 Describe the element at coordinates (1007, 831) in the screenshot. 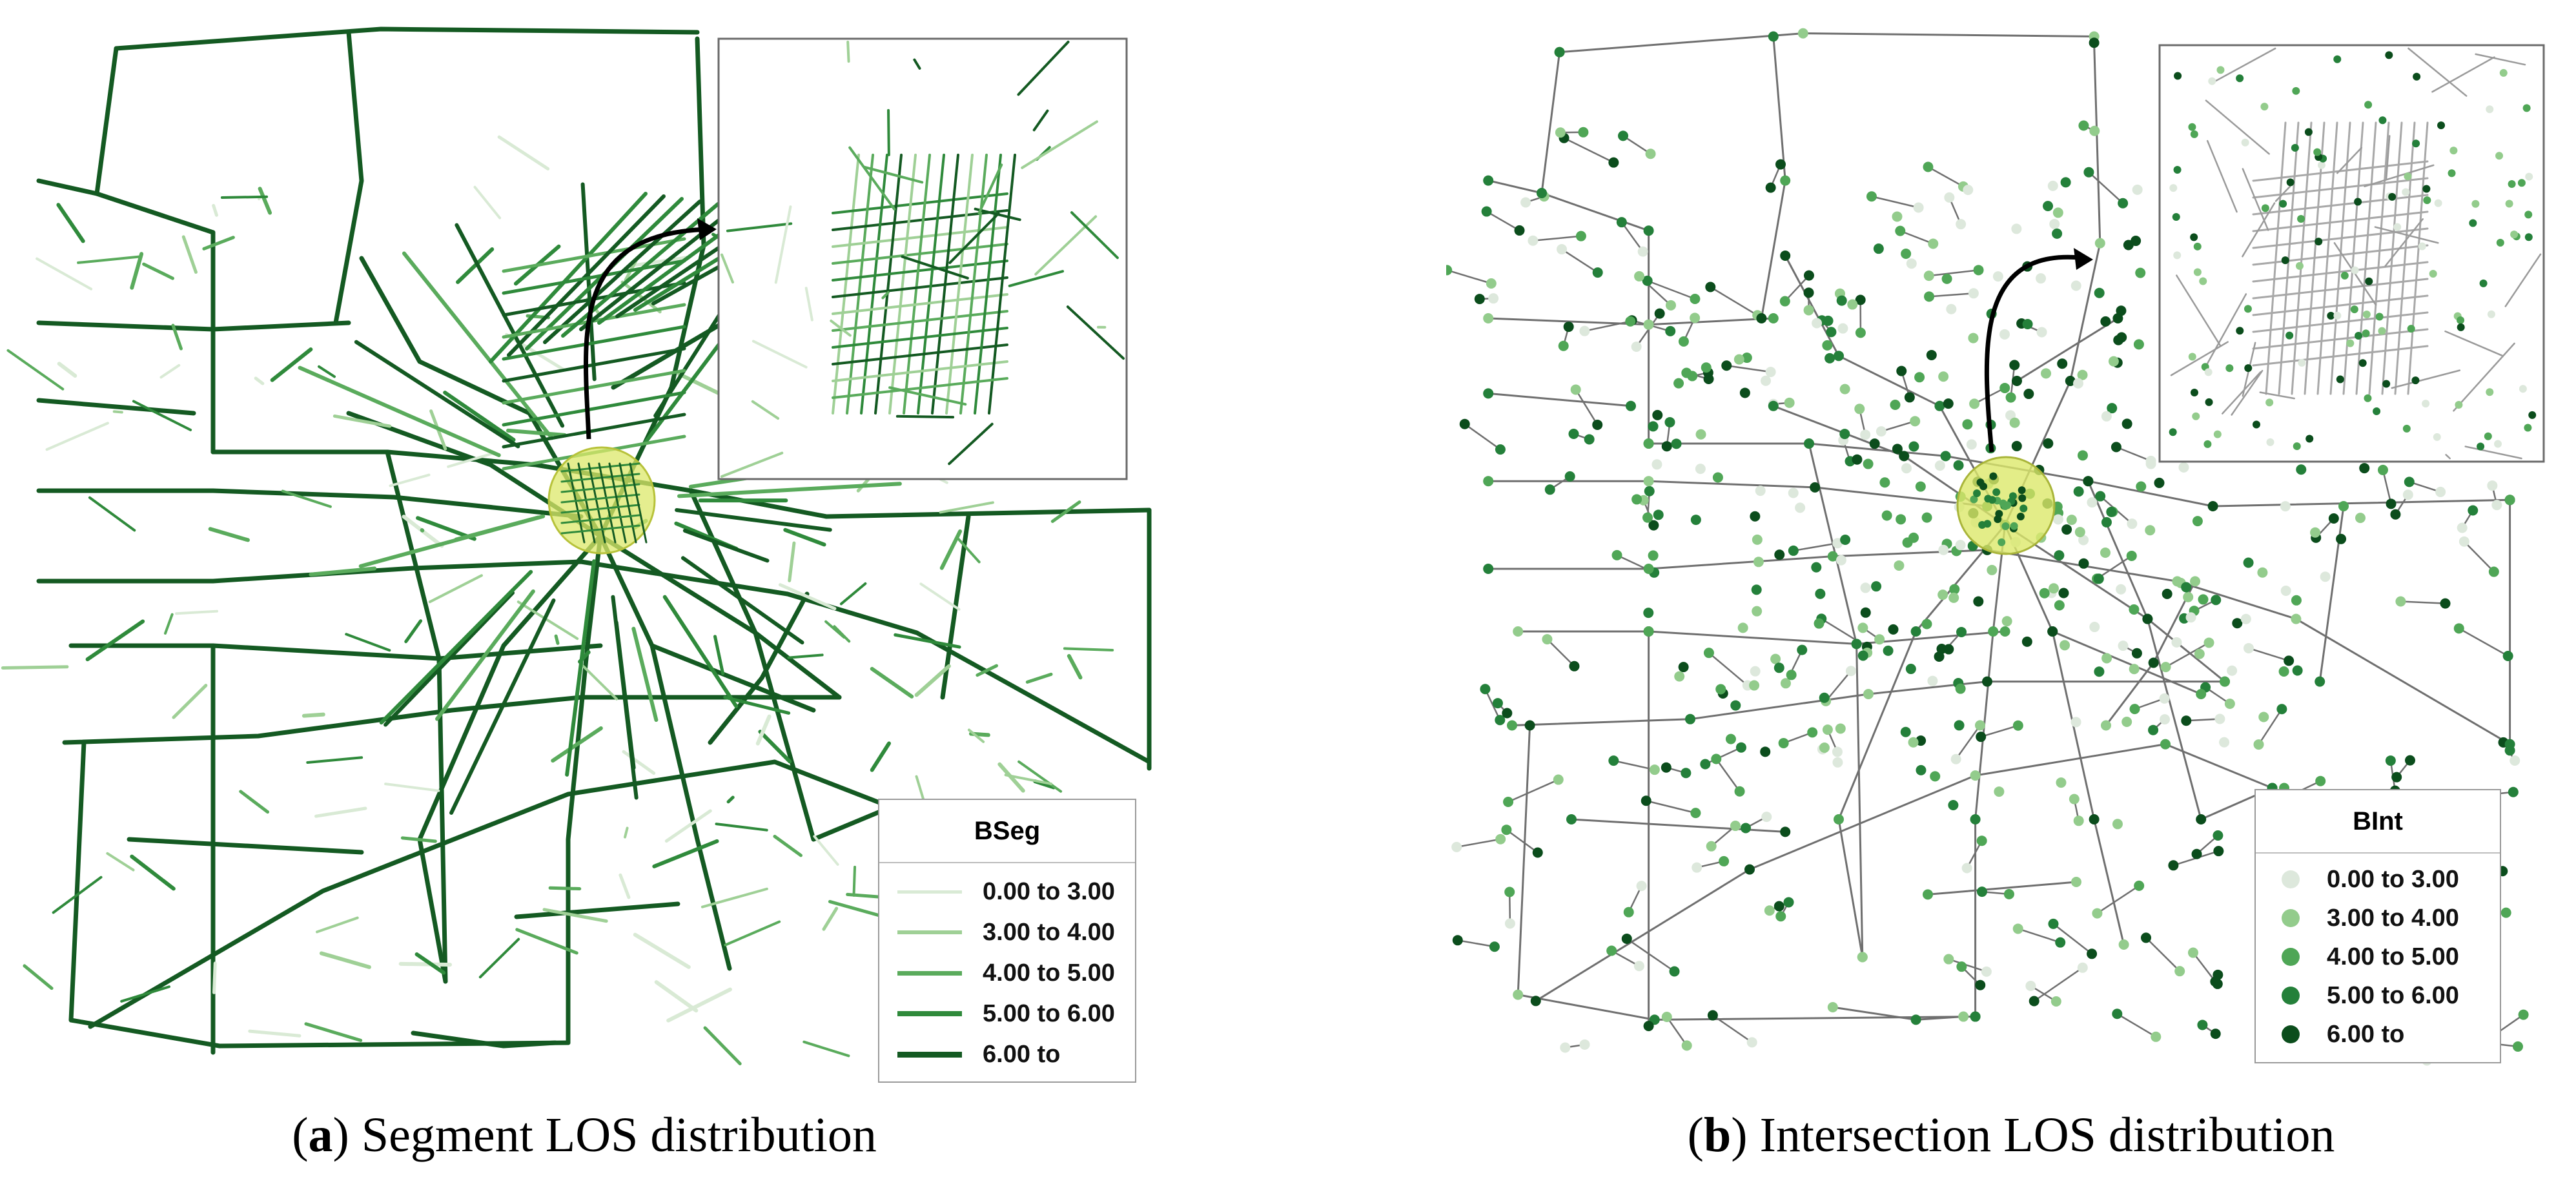

I see `legend-title: BSeg` at that location.